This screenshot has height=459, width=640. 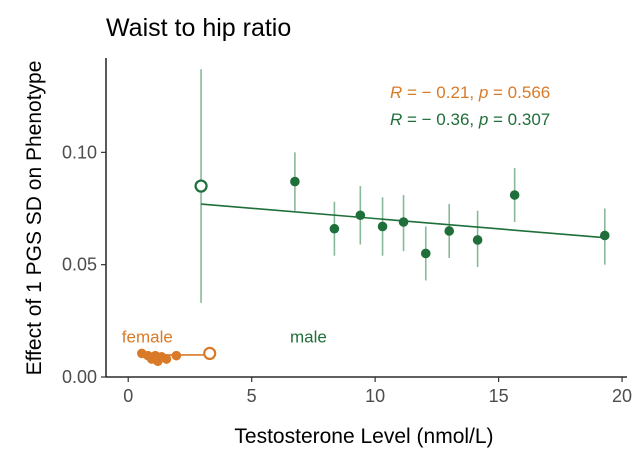 I want to click on female-group-label: female, so click(x=147, y=337).